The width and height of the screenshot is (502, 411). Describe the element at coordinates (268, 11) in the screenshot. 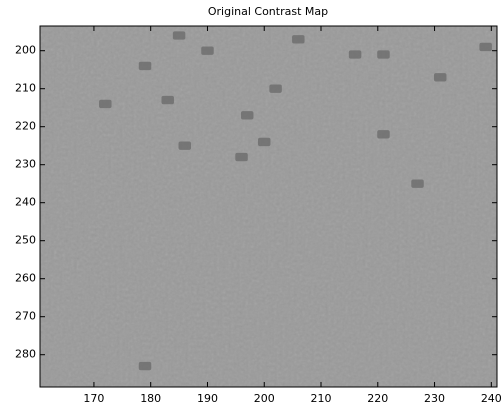

I see `chart-title: Original Contrast Map` at that location.